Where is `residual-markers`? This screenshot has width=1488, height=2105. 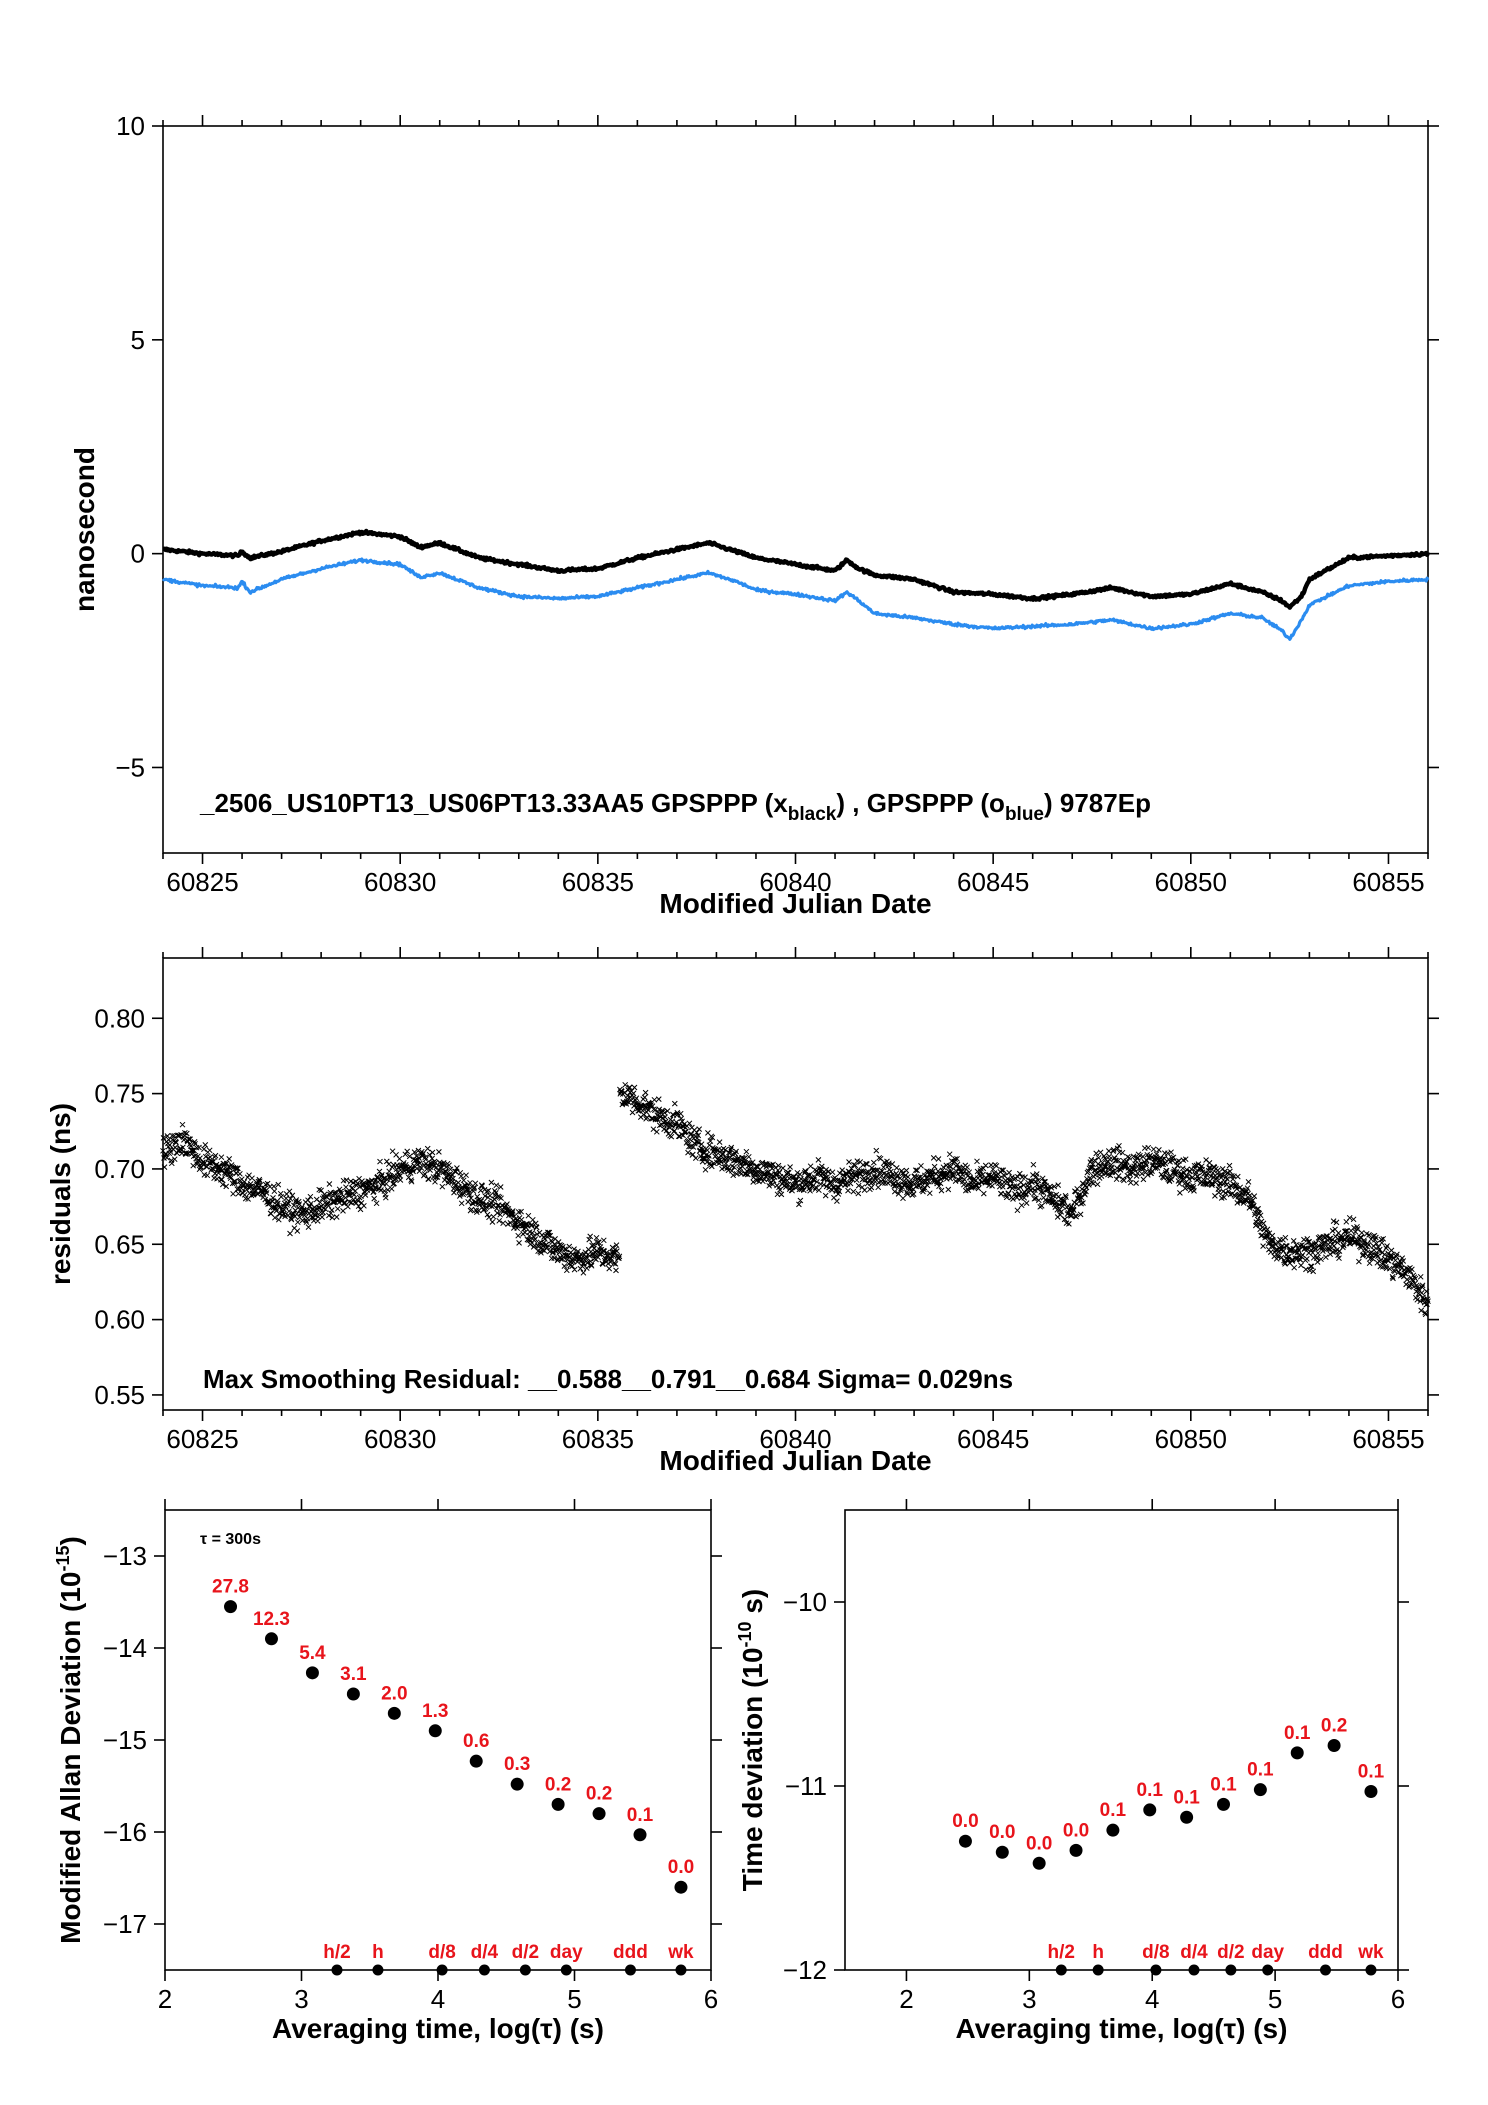 residual-markers is located at coordinates (795, 1199).